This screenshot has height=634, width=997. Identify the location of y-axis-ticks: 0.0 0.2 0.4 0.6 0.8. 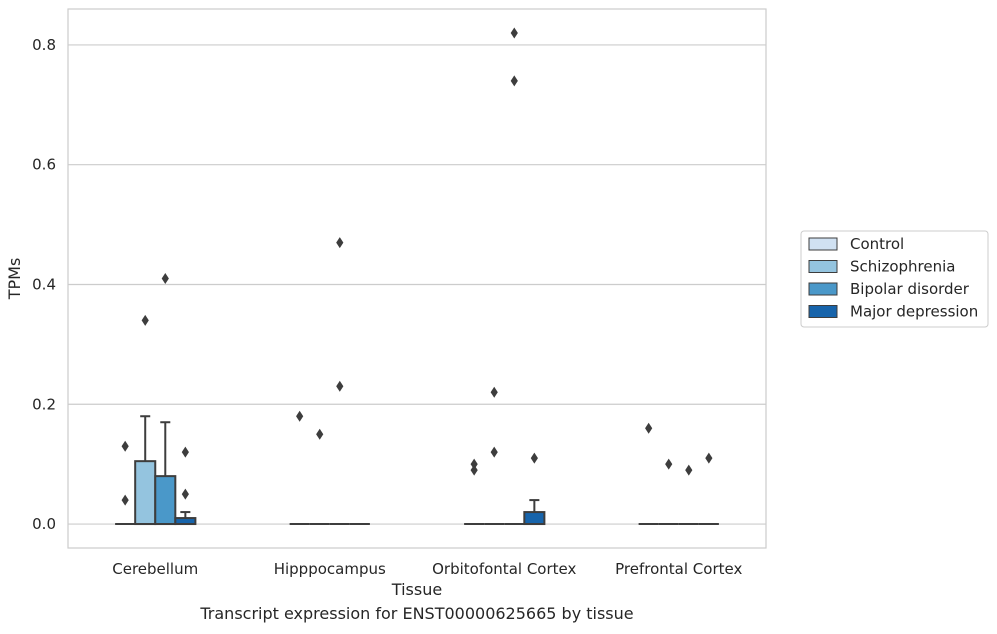
(44, 284).